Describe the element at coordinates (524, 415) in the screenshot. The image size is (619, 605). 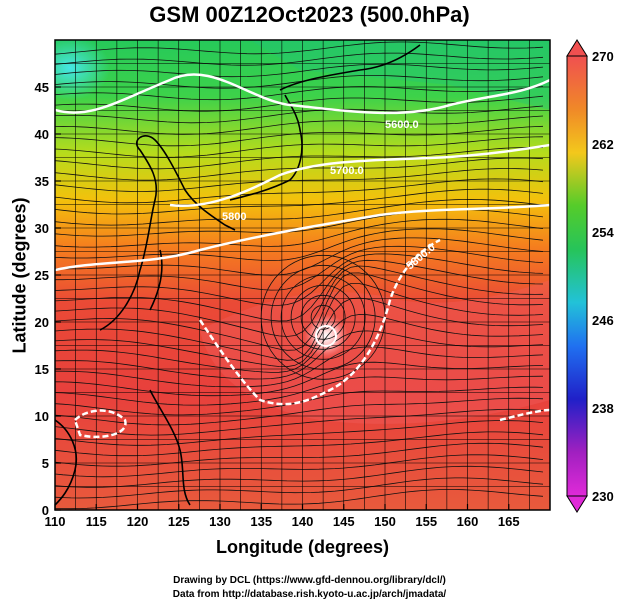
I see `contour-5880-east` at that location.